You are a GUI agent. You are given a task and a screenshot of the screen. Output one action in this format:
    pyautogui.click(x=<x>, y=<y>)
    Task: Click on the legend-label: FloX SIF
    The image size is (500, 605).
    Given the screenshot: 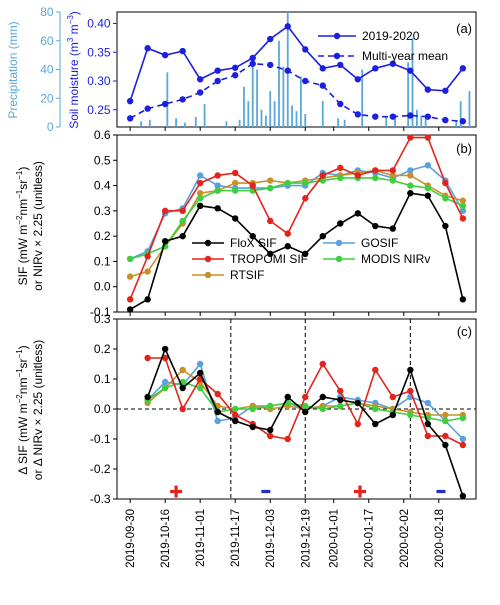 What is the action you would take?
    pyautogui.click(x=253, y=243)
    